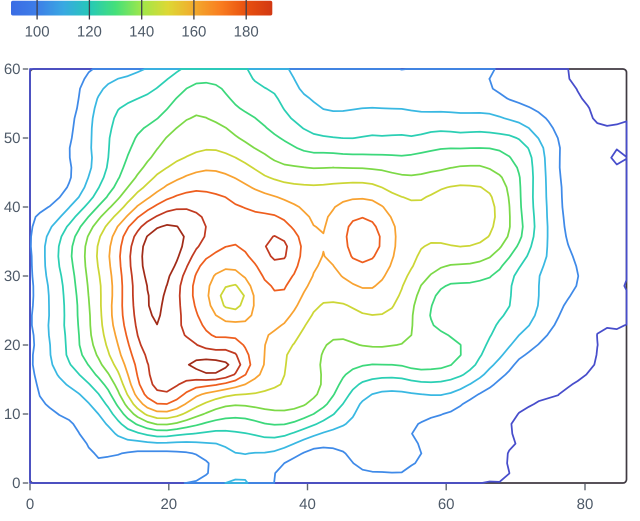  I want to click on svg-text: 80, so click(585, 504).